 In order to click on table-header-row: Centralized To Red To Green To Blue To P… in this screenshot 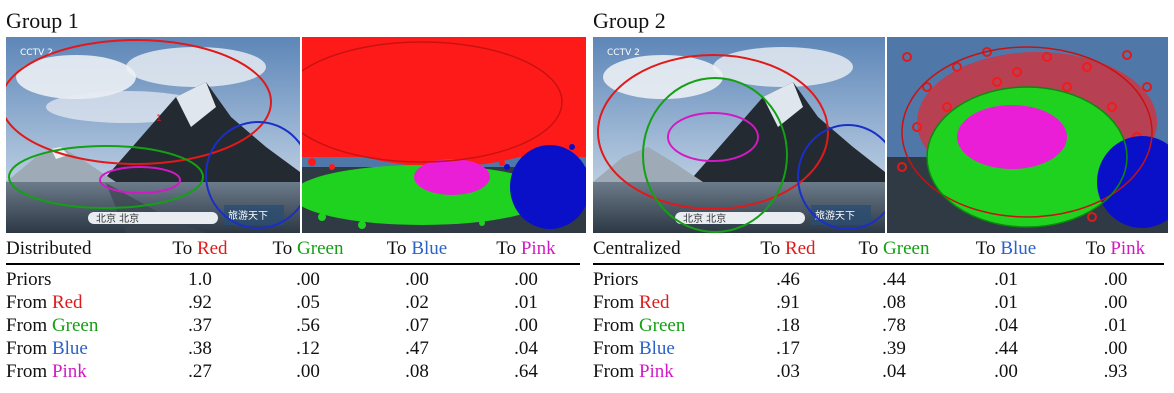, I will do `click(878, 250)`.